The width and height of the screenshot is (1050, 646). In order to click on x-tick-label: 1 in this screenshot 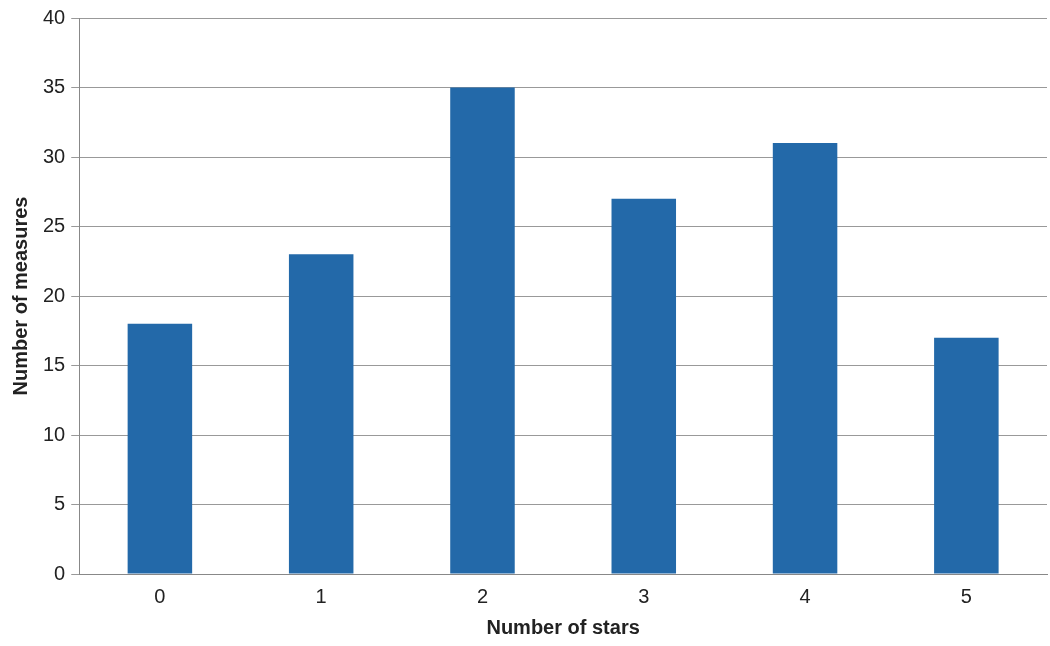, I will do `click(321, 595)`.